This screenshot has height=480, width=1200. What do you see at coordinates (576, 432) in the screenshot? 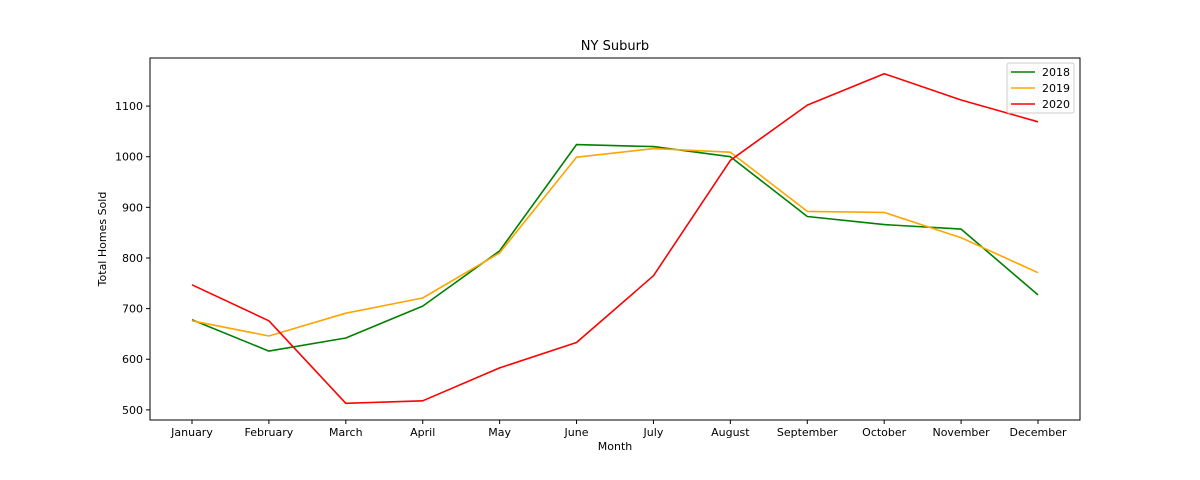
I see `x-tick-label: June` at bounding box center [576, 432].